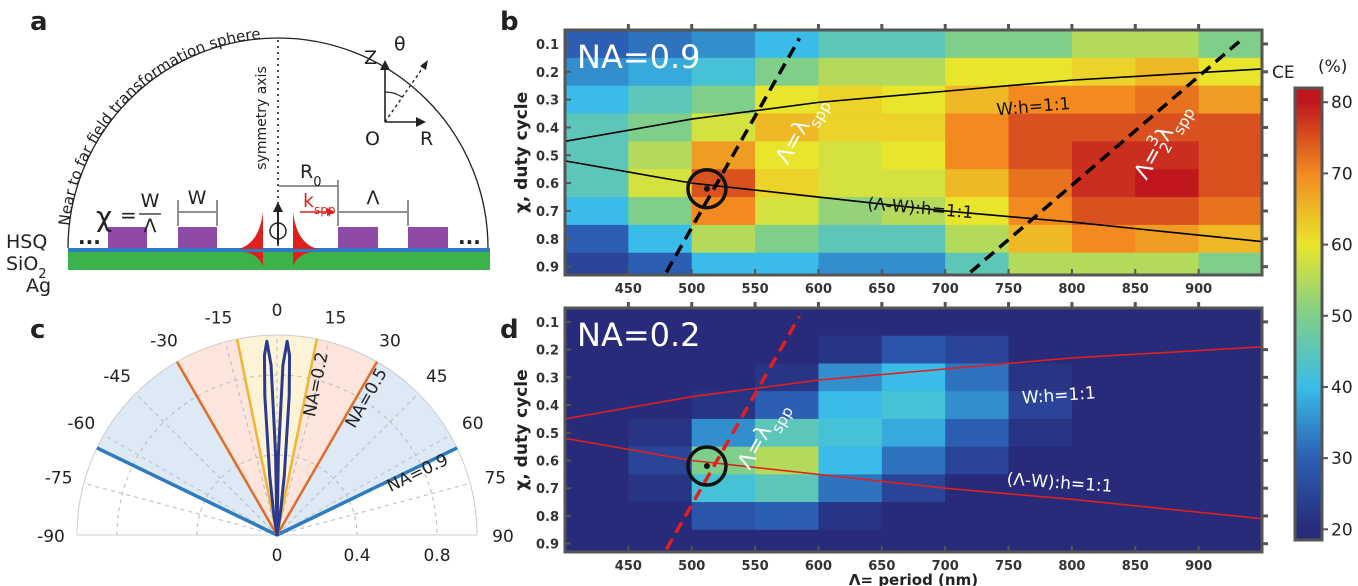 This screenshot has height=586, width=1358. What do you see at coordinates (945, 289) in the screenshot?
I see `x-tick-label: 700` at bounding box center [945, 289].